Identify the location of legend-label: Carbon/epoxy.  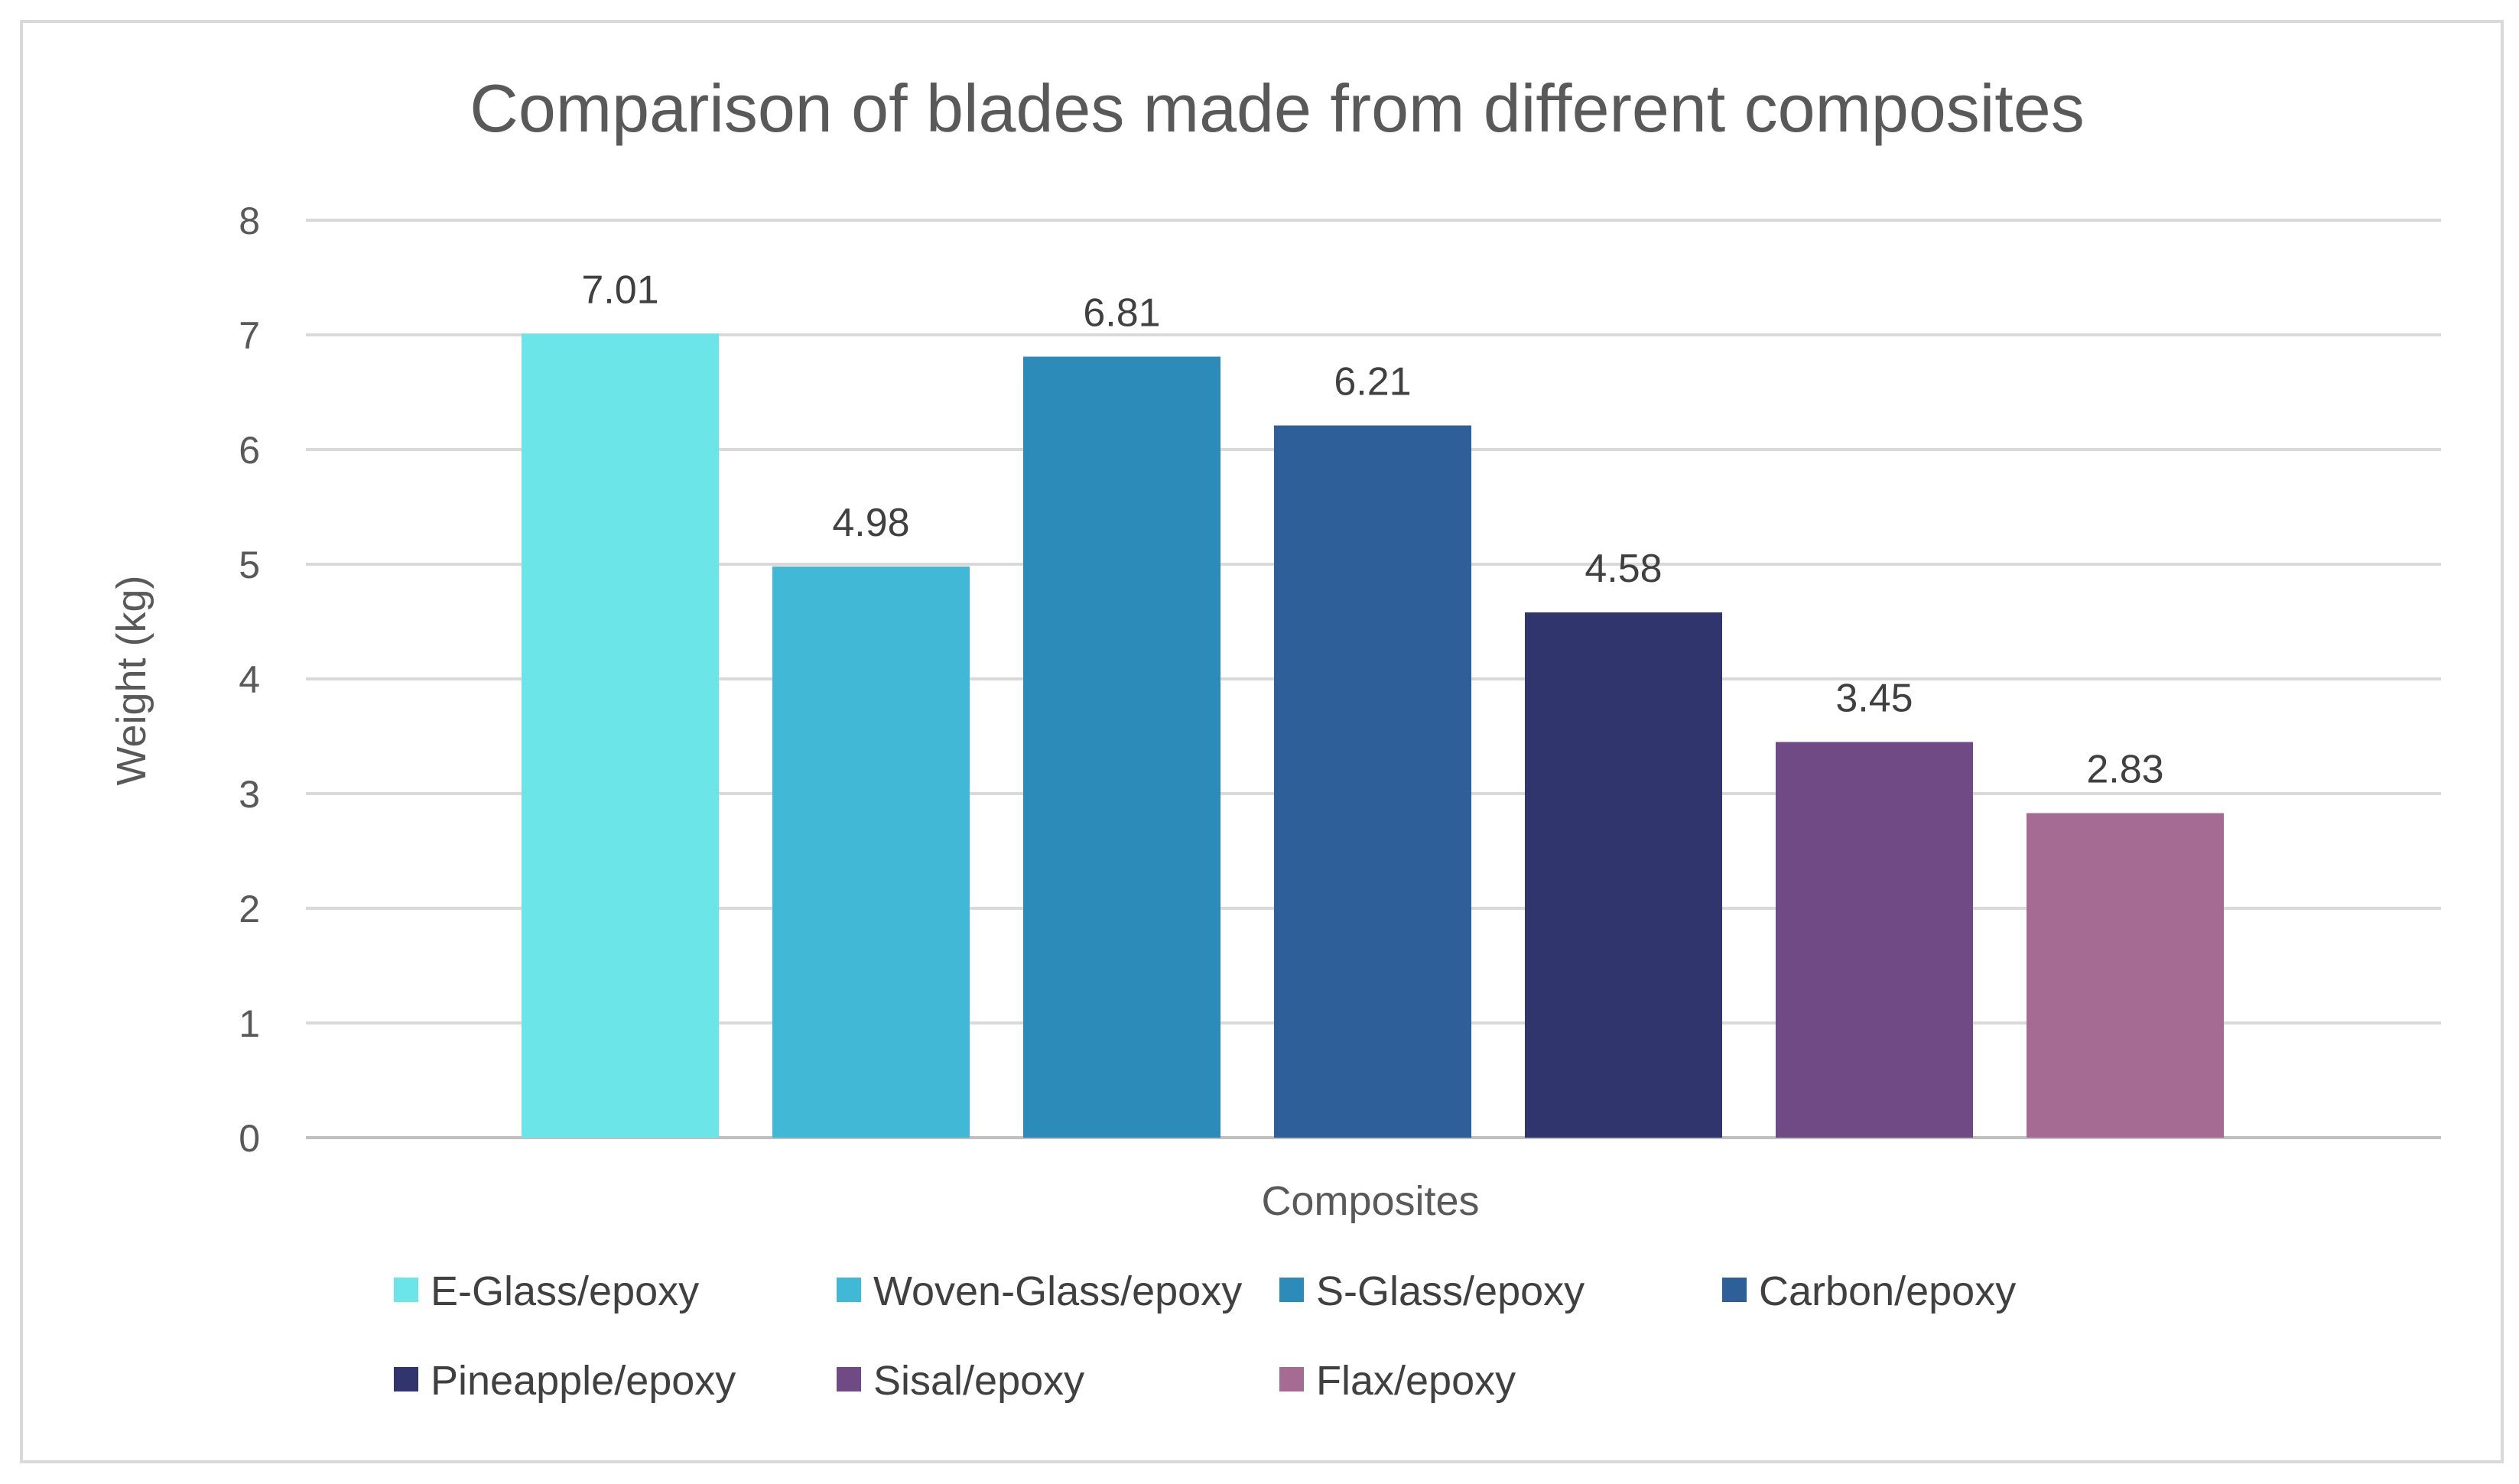
(1887, 1291).